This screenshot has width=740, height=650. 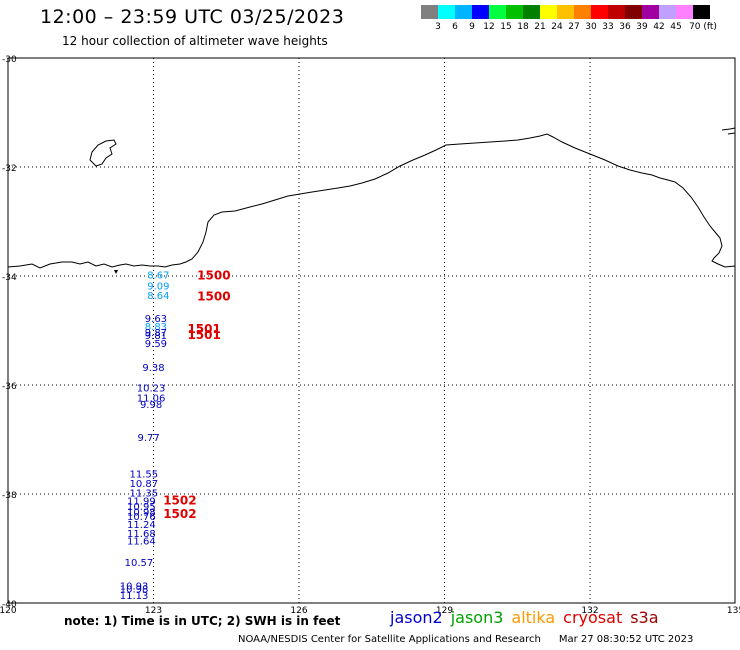 I want to click on wave-height-label: 10.95, so click(x=141, y=507).